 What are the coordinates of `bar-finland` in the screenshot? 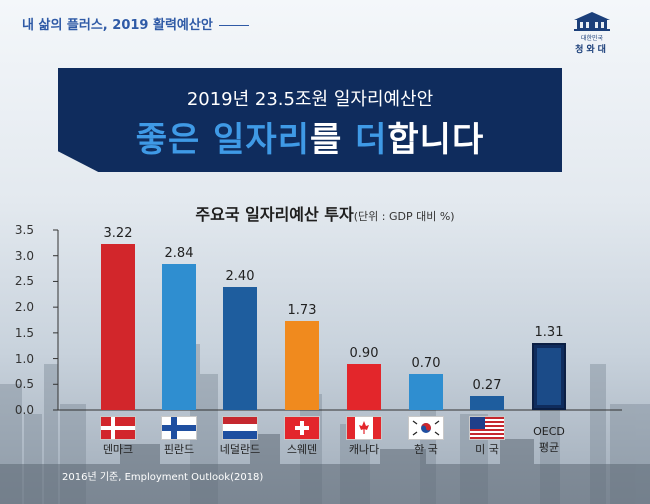 It's located at (179, 336).